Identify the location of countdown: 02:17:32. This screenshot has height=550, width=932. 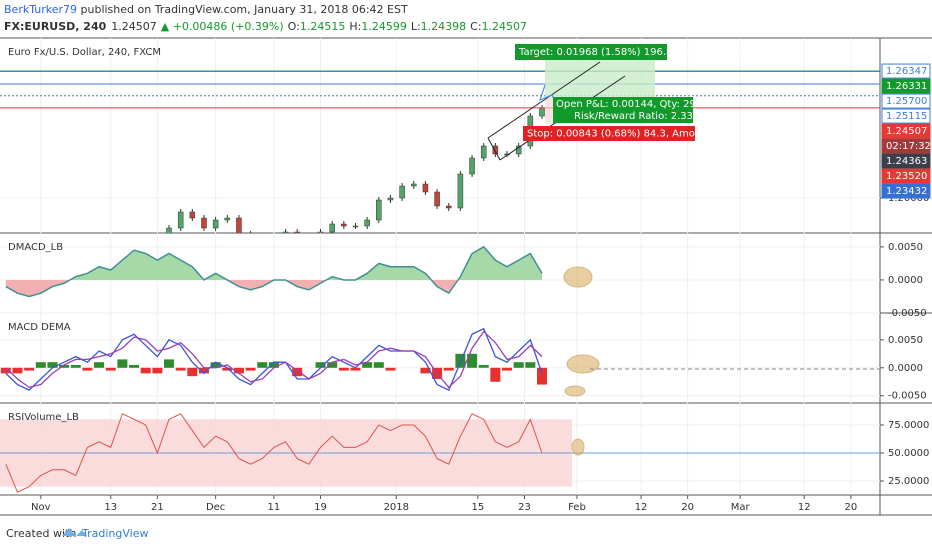
(908, 146).